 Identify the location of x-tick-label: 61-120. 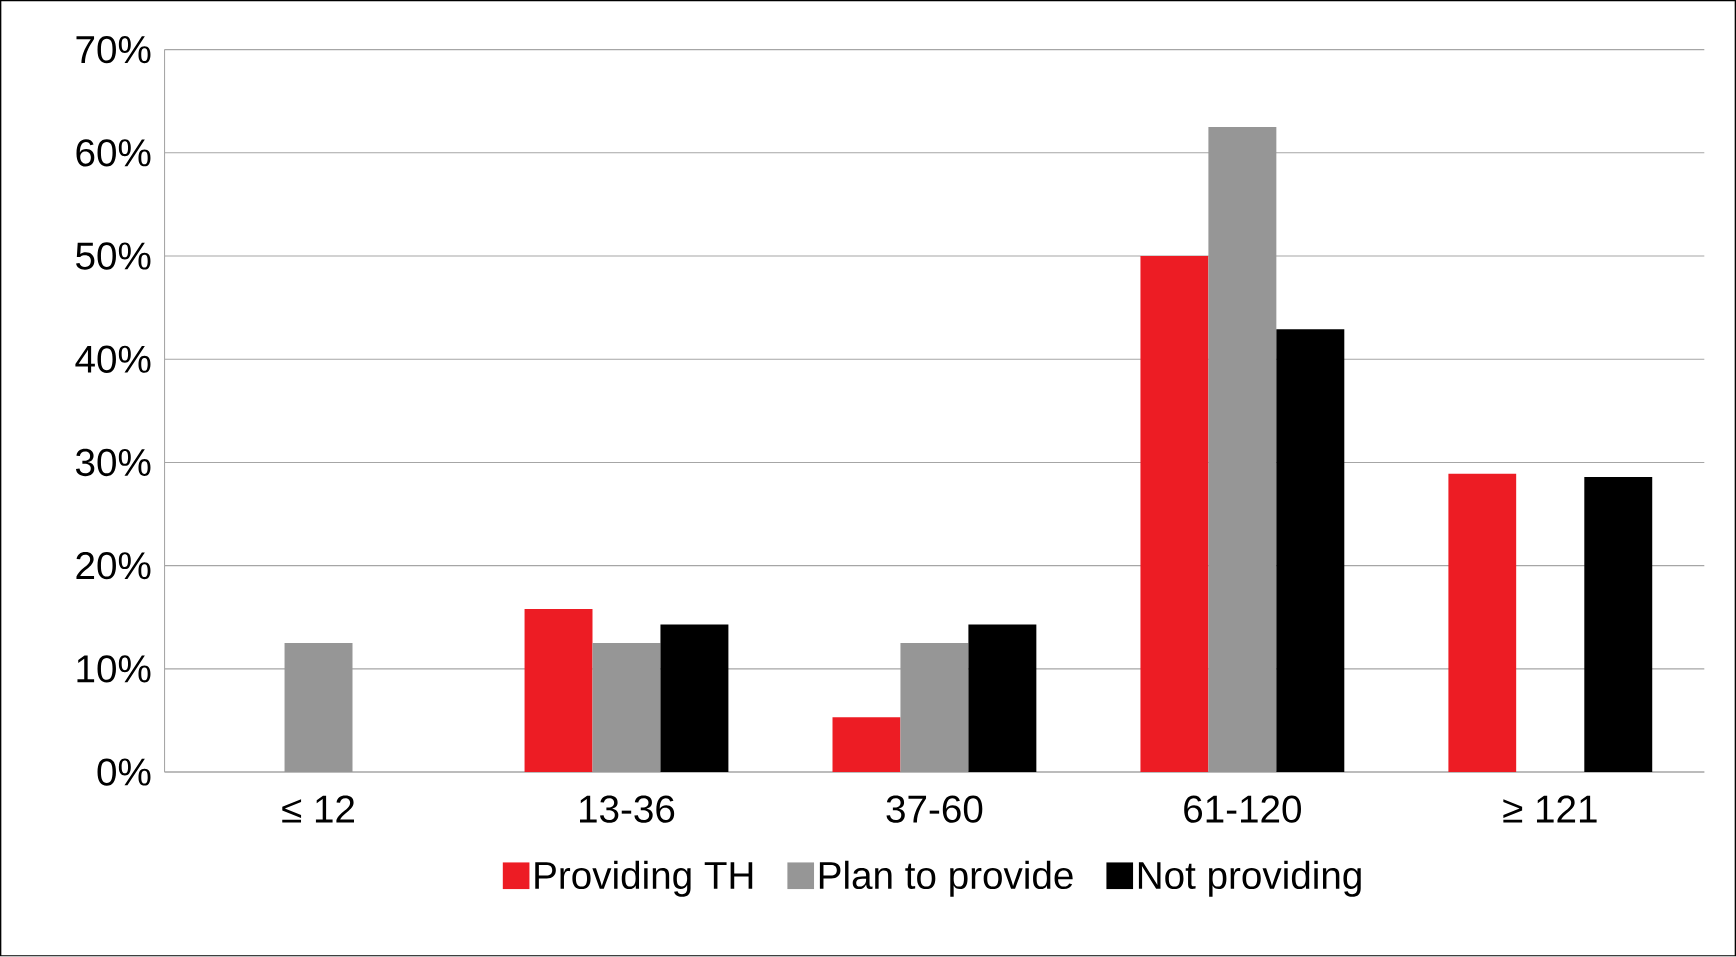
(1242, 809).